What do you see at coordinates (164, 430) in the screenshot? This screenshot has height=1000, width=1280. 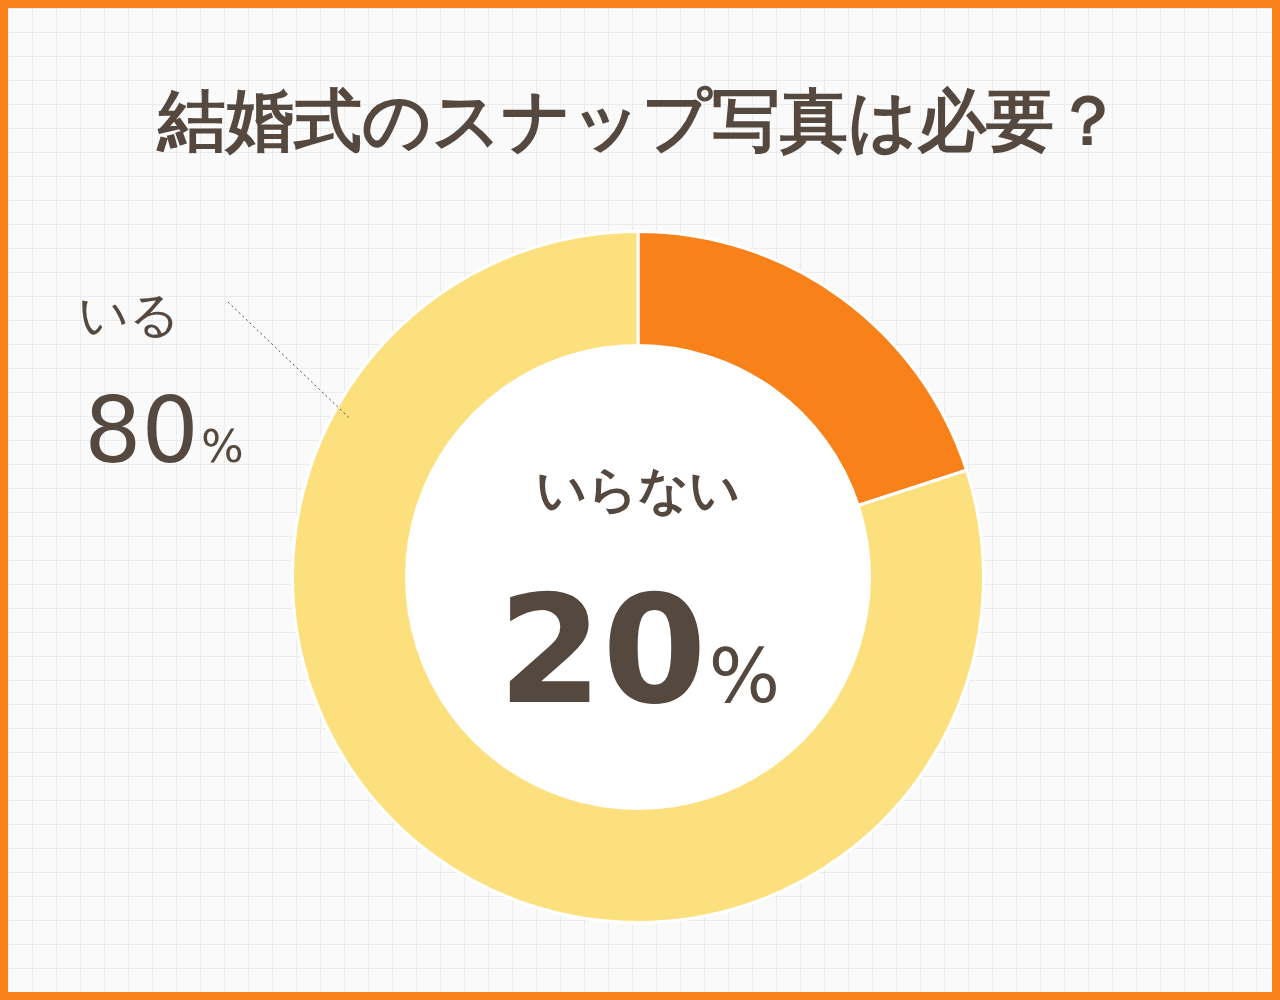 I see `data-label: 80%` at bounding box center [164, 430].